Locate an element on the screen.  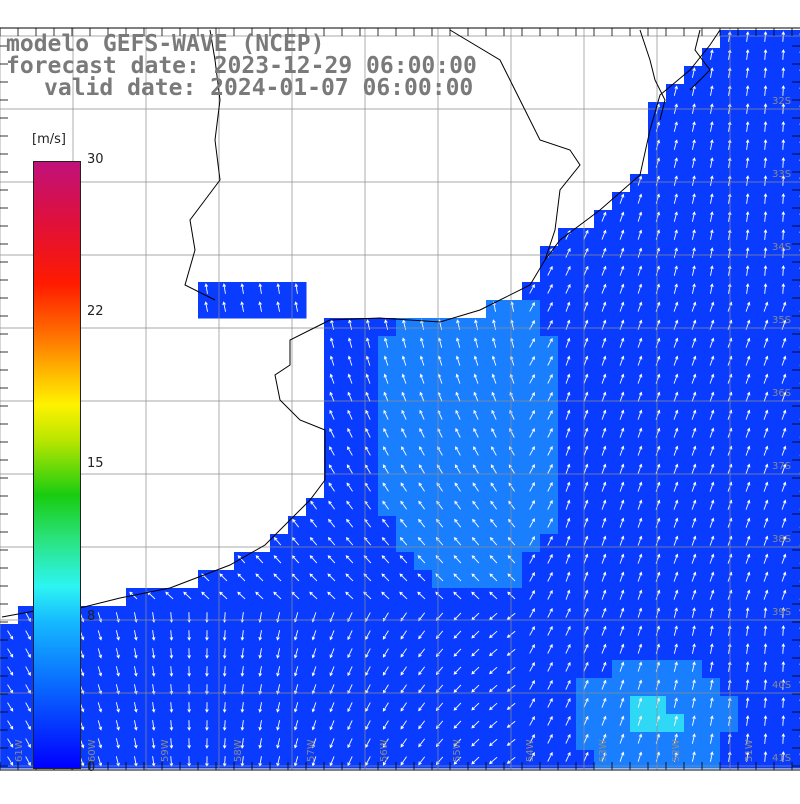
latitude-label: 32S is located at coordinates (781, 101).